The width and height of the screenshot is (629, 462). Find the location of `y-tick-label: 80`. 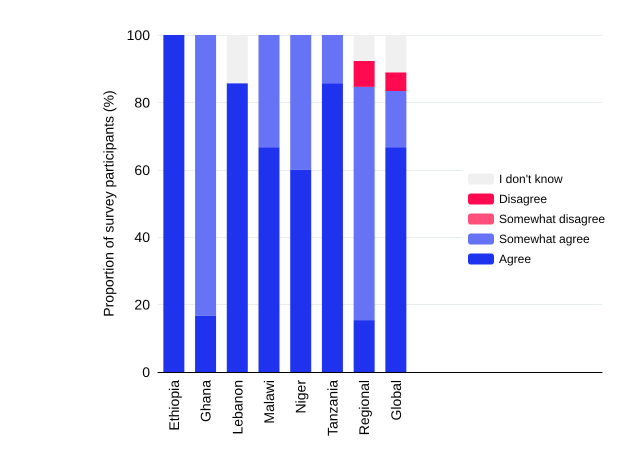

y-tick-label: 80 is located at coordinates (142, 102).